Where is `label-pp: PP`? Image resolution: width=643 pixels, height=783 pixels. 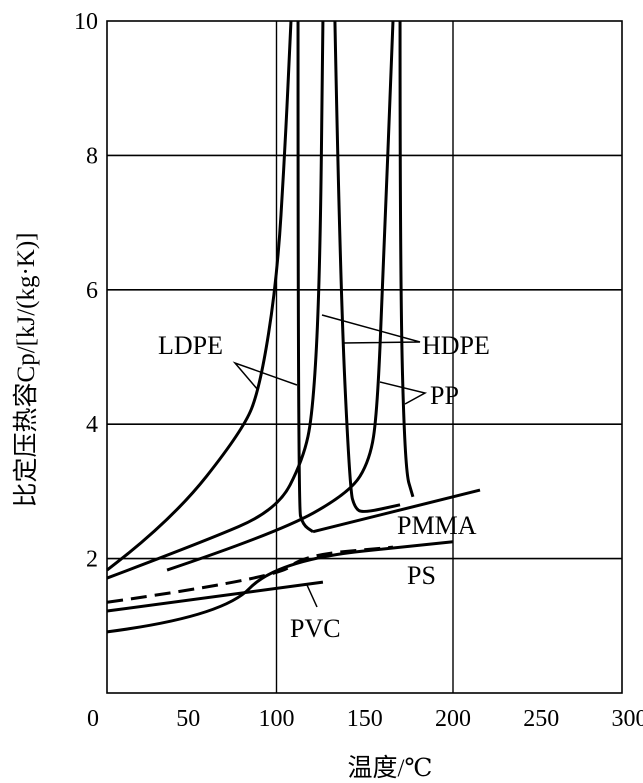
label-pp: PP is located at coordinates (444, 395).